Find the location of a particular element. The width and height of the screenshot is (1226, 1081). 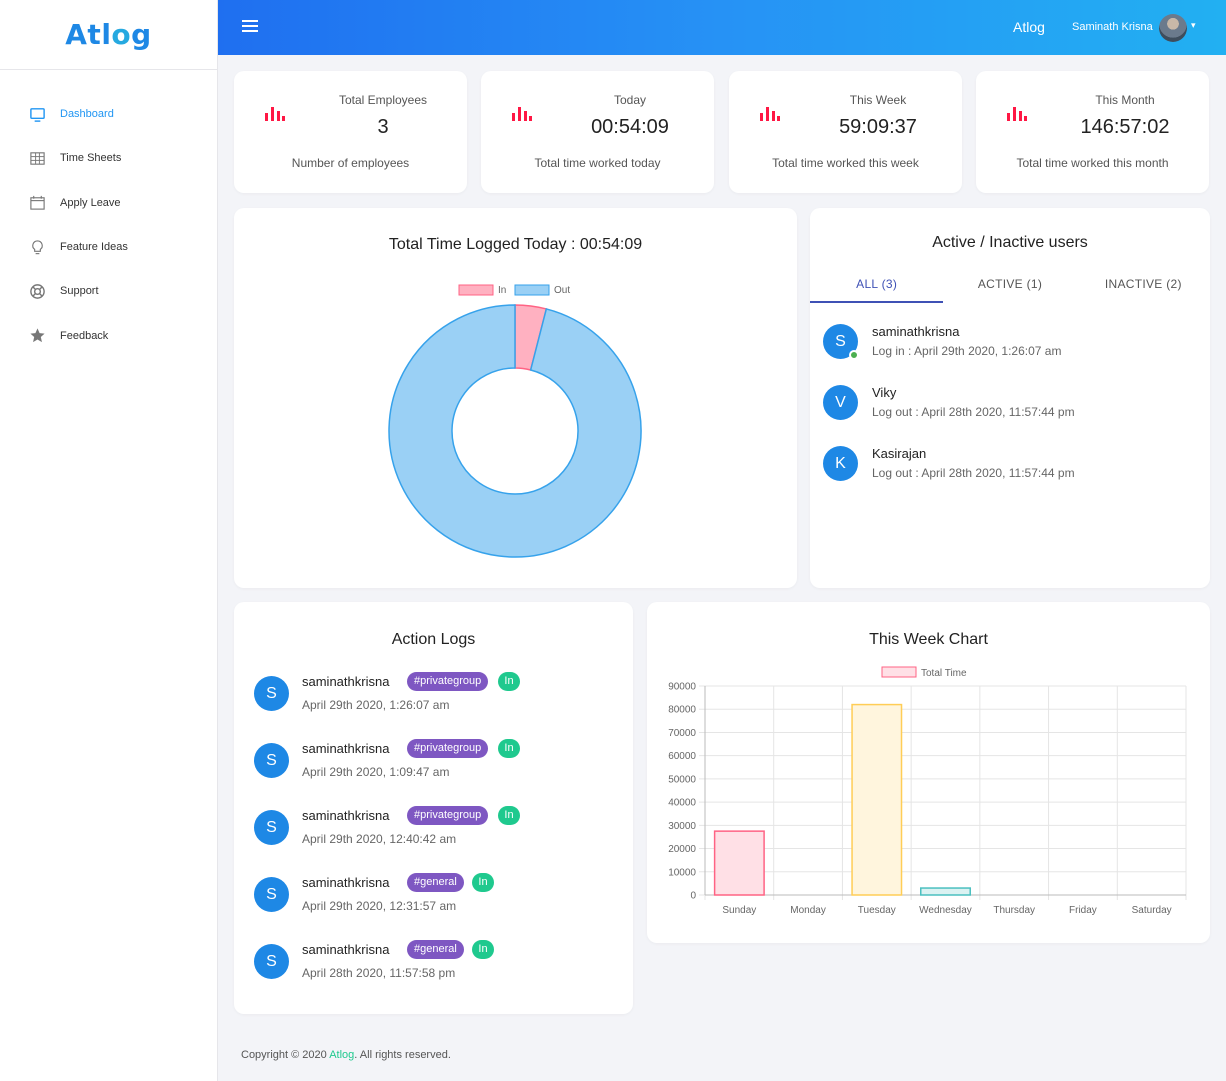

user-name: Kasirajan is located at coordinates (899, 453).